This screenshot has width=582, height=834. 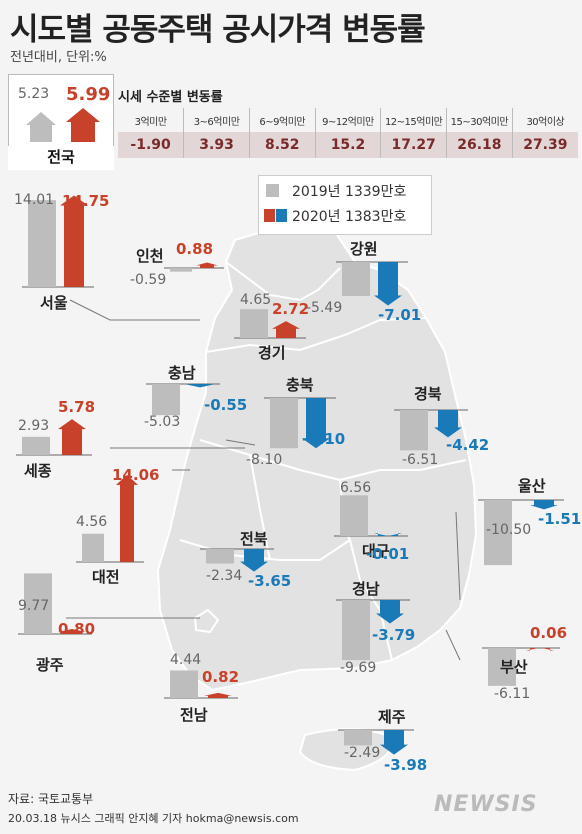 What do you see at coordinates (540, 649) in the screenshot?
I see `bar-2020-부산` at bounding box center [540, 649].